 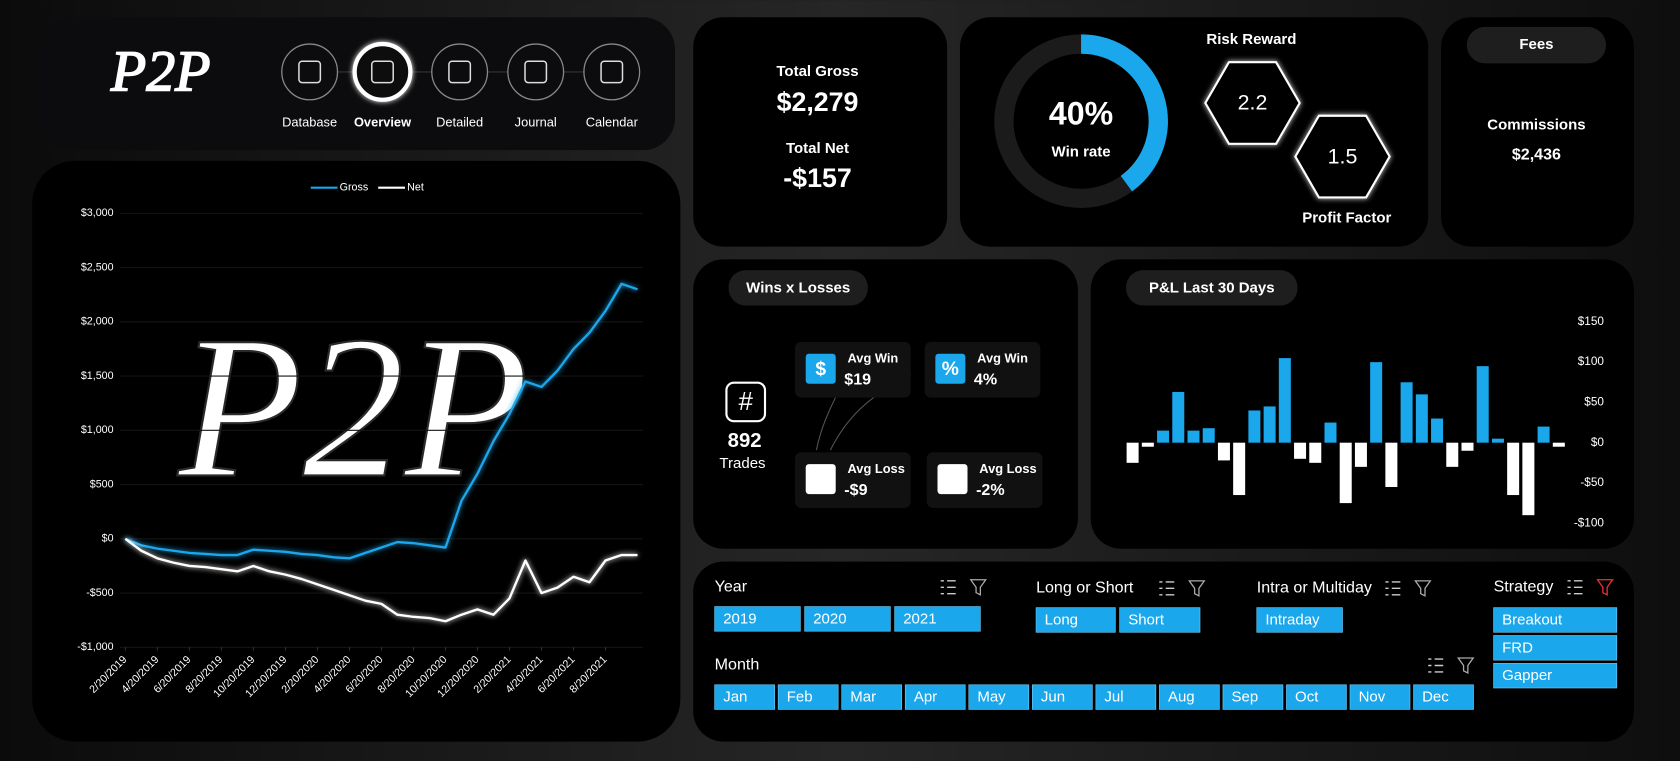 What do you see at coordinates (160, 71) in the screenshot?
I see `logo: P2P` at bounding box center [160, 71].